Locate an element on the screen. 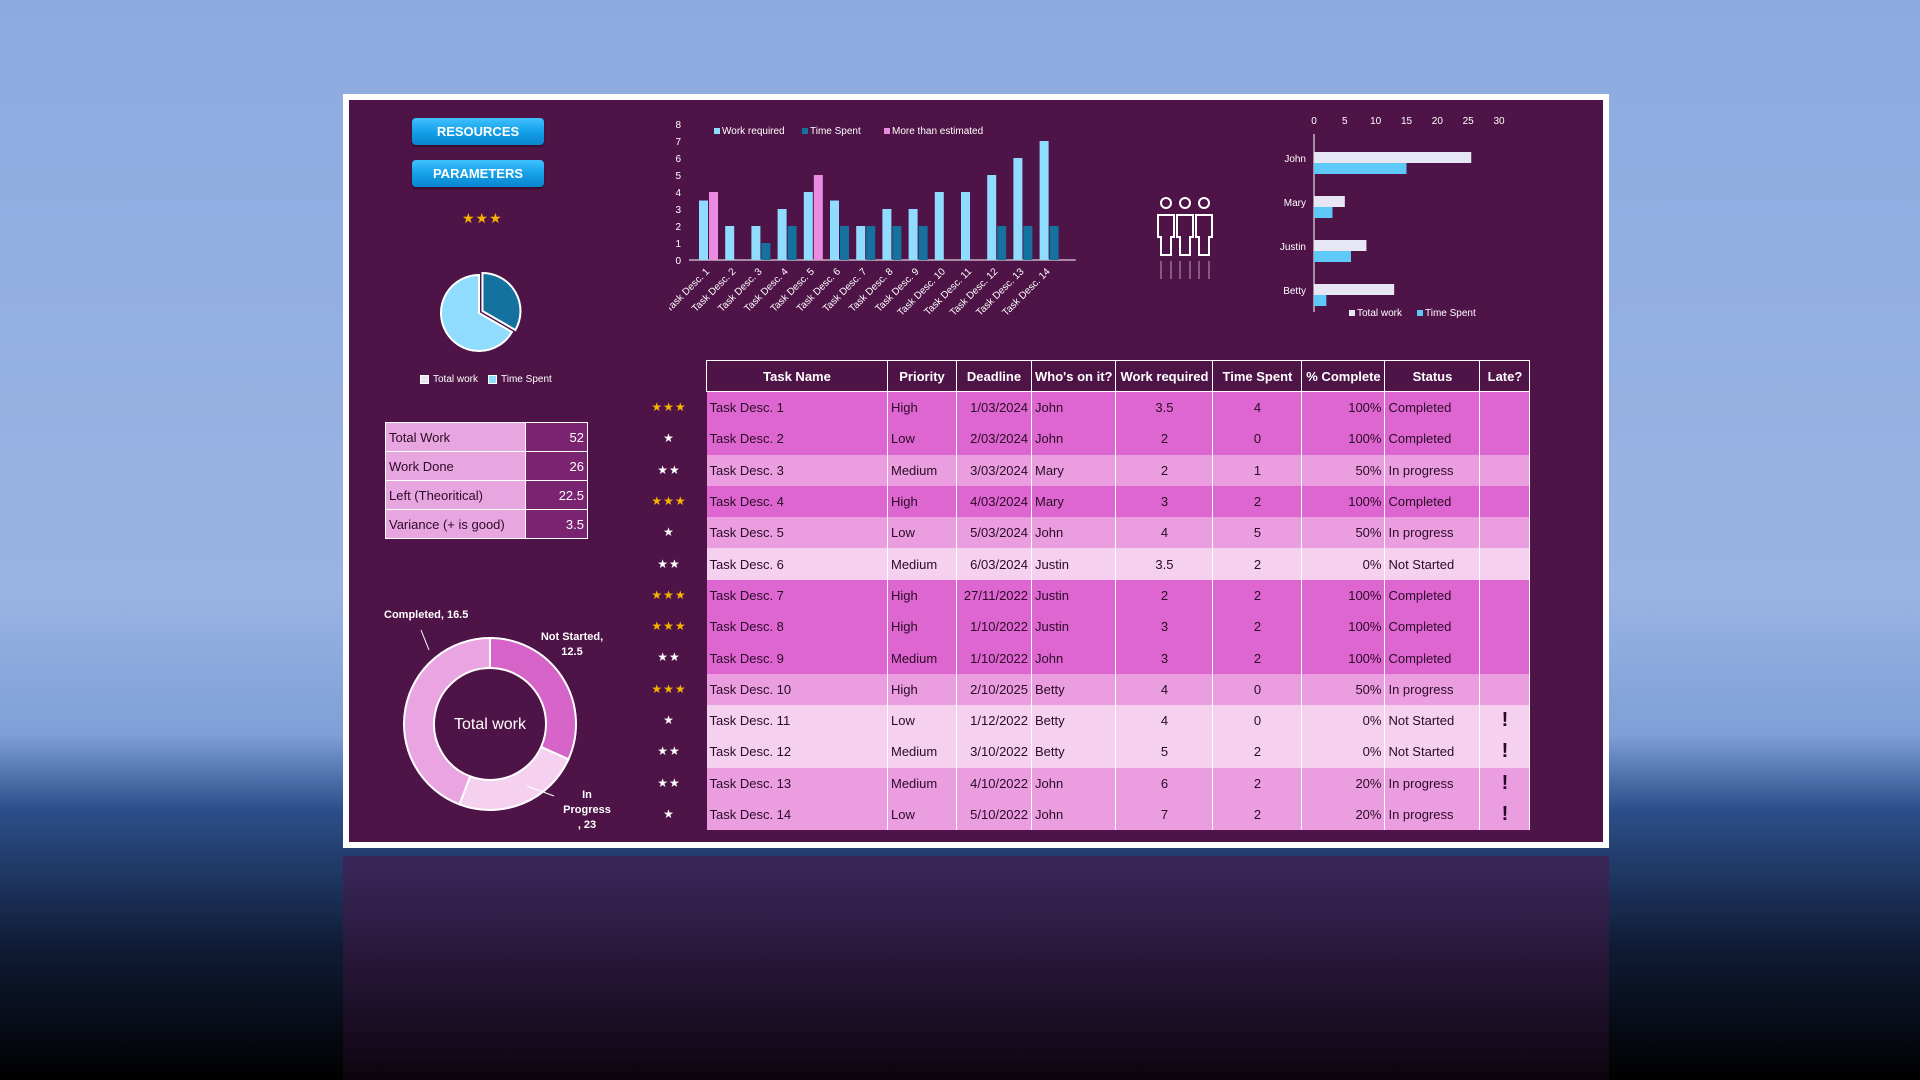 The width and height of the screenshot is (1920, 1080). cell-task: Task Desc. 4 is located at coordinates (797, 501).